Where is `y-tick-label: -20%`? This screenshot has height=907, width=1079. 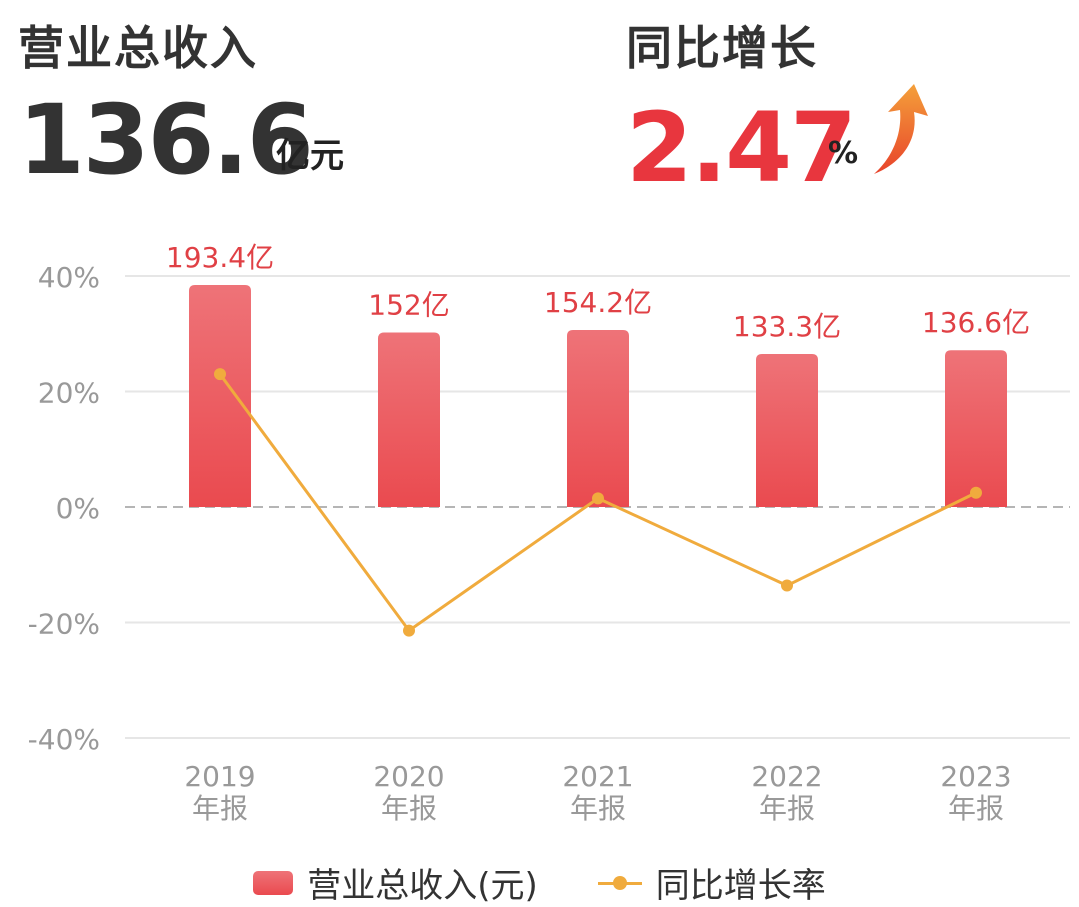 y-tick-label: -20% is located at coordinates (64, 624).